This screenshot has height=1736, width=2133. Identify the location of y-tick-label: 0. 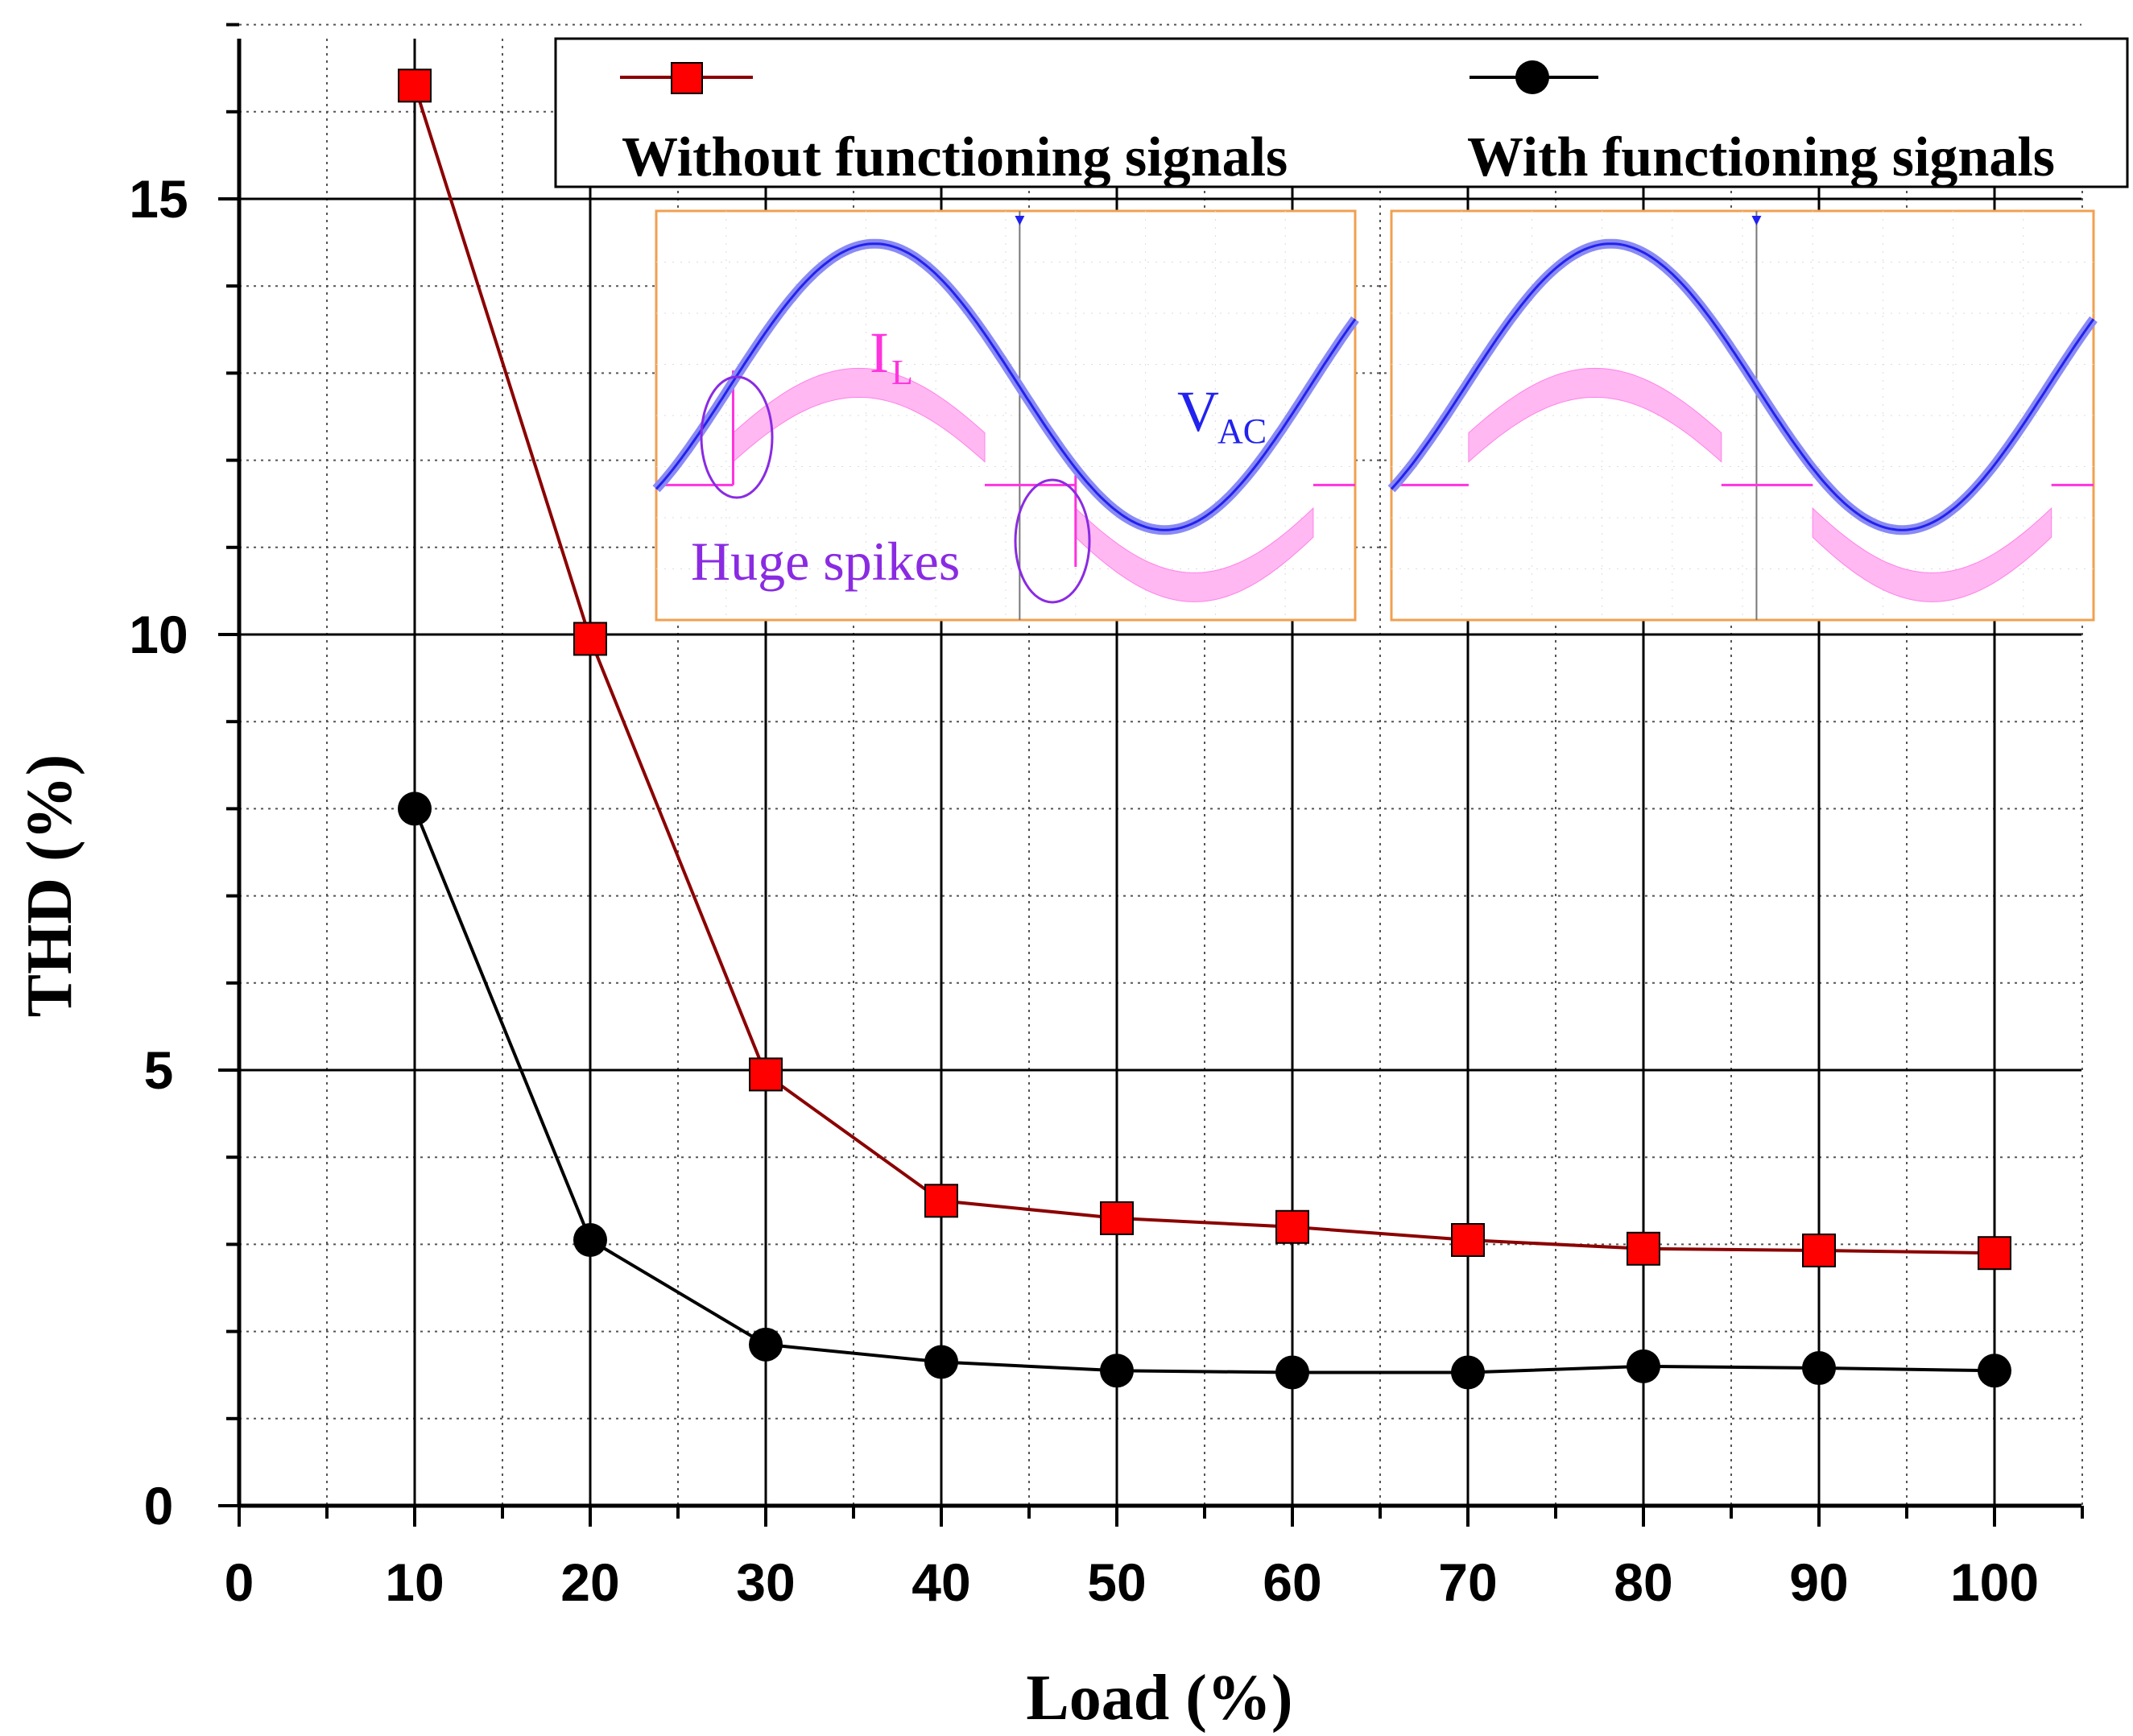
(159, 1506).